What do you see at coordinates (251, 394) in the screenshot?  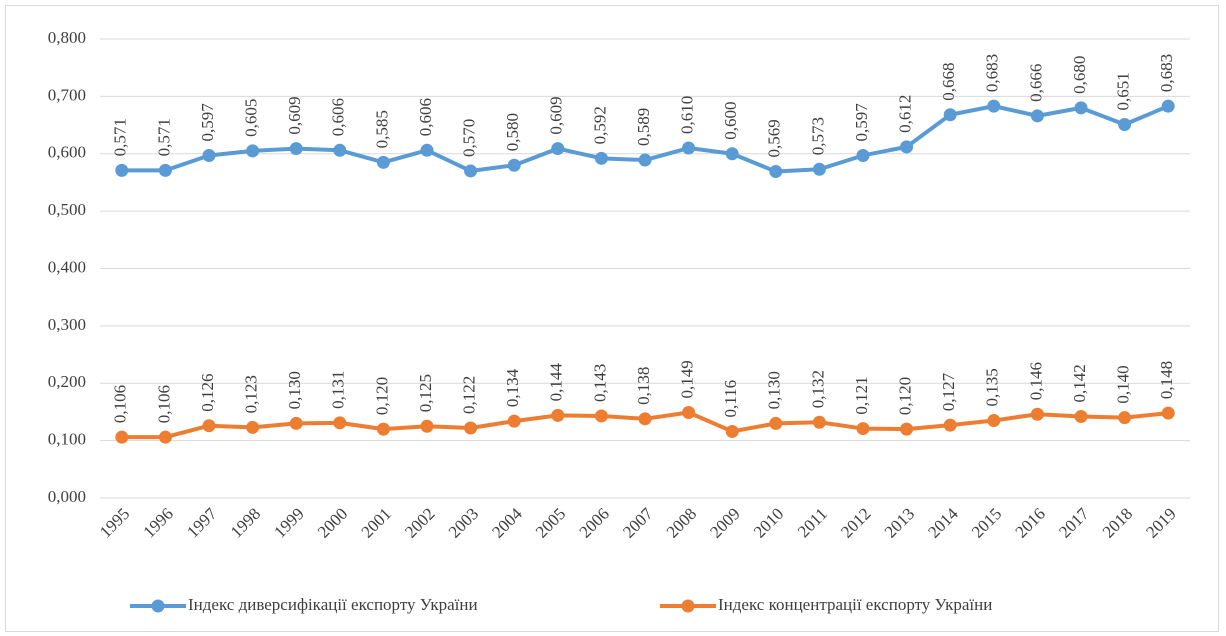 I see `data-label: 0,123` at bounding box center [251, 394].